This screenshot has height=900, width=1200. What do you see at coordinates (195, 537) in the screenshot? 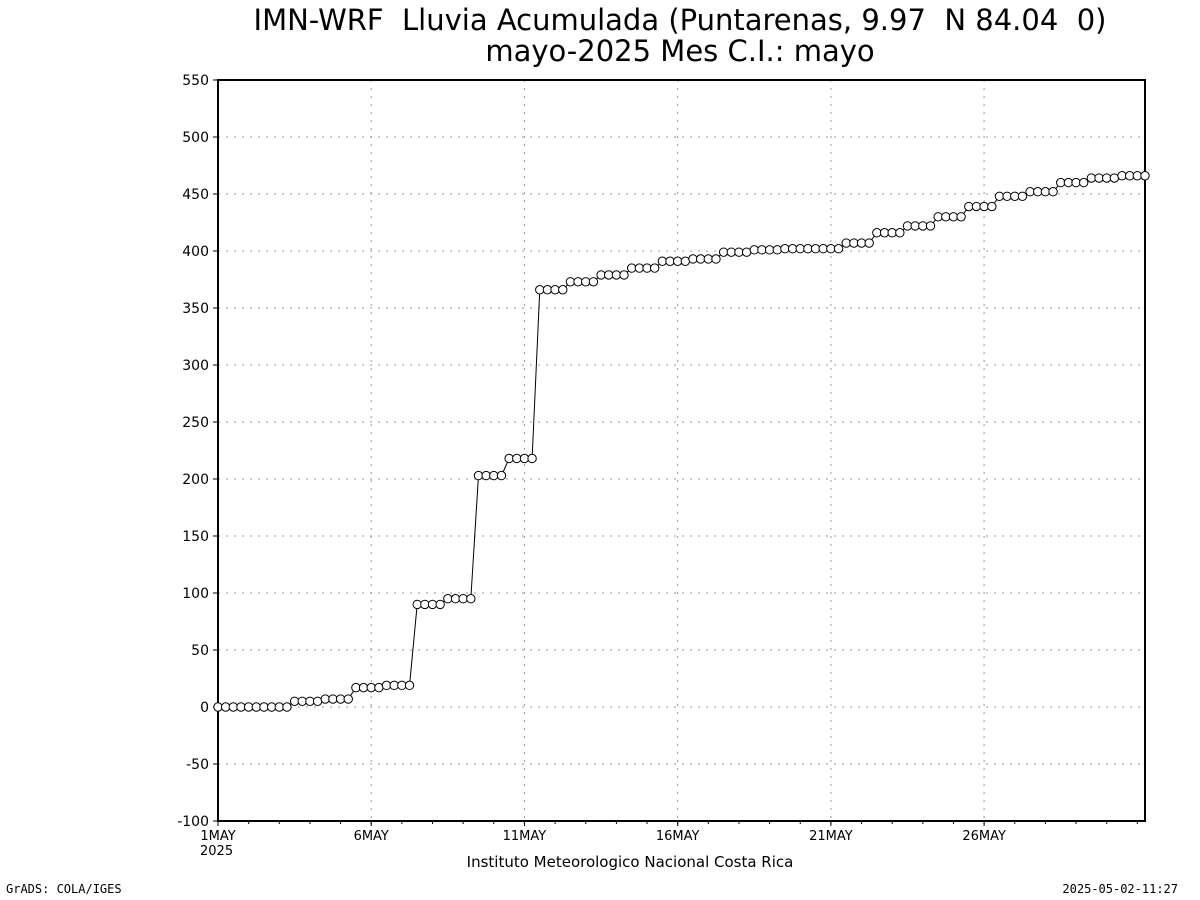
I see `y-tick-label: 150` at bounding box center [195, 537].